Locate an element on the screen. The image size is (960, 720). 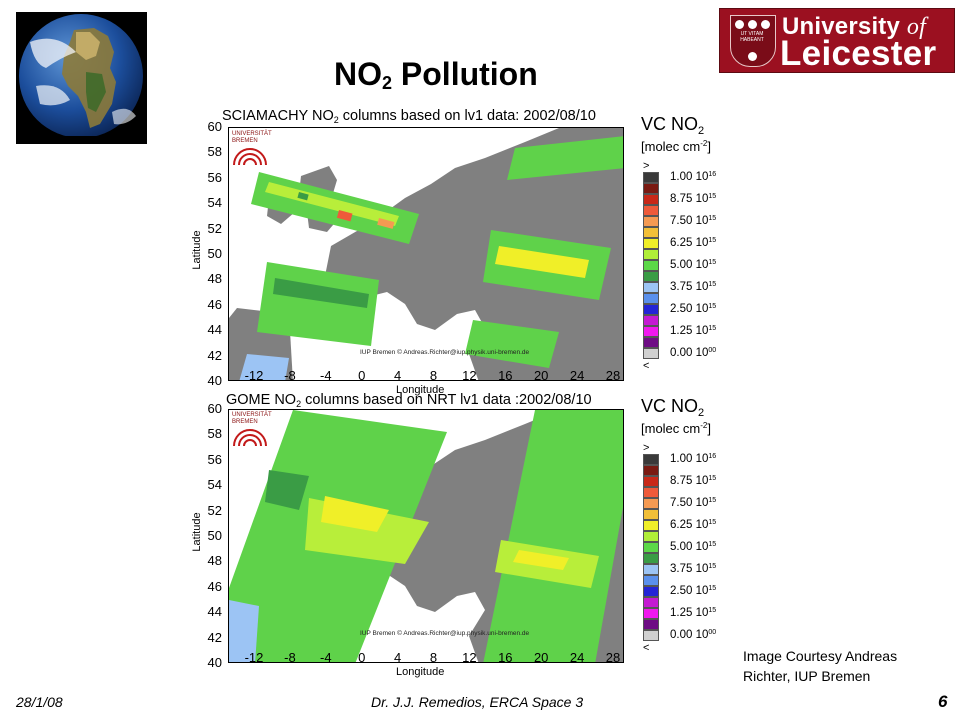
page-number: 6 is located at coordinates (943, 701).